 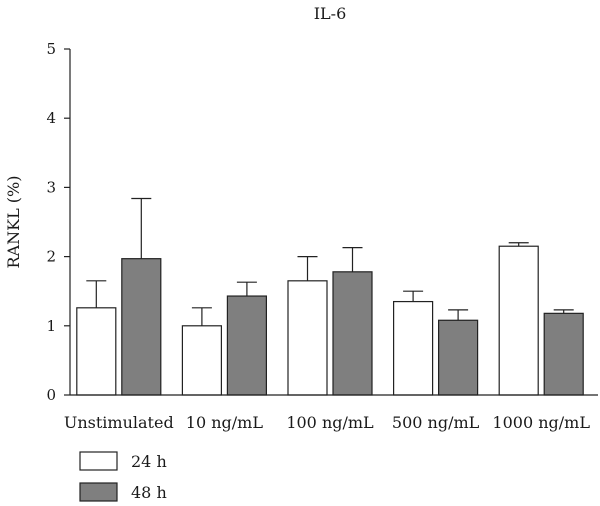 I want to click on y-axis: 0 1 2 3 4 5, so click(x=58, y=222).